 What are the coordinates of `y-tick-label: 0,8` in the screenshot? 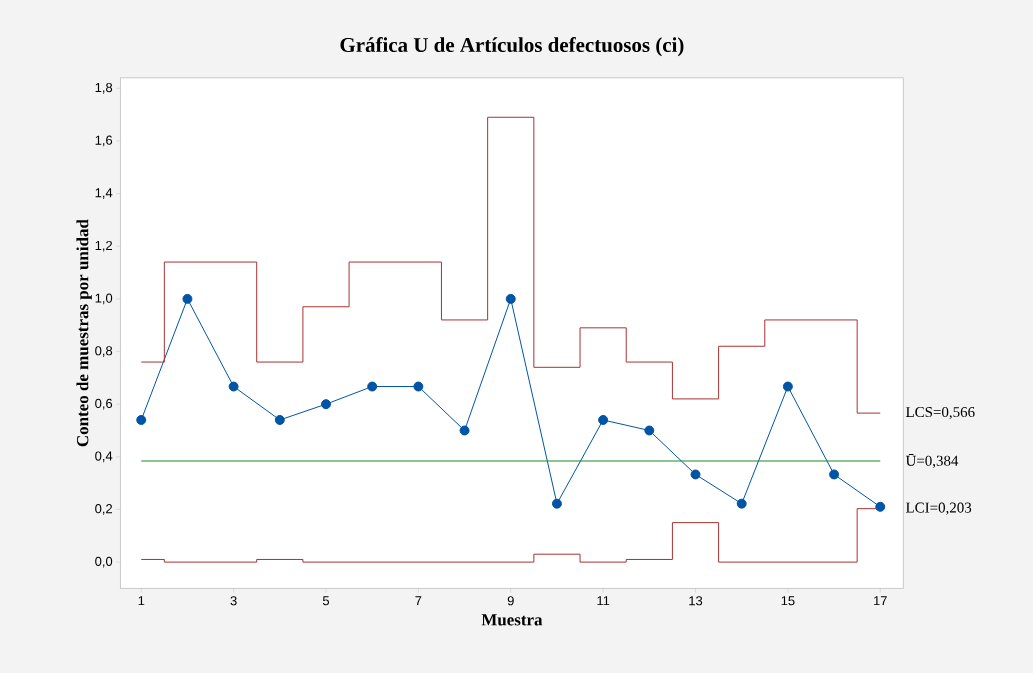 It's located at (104, 351).